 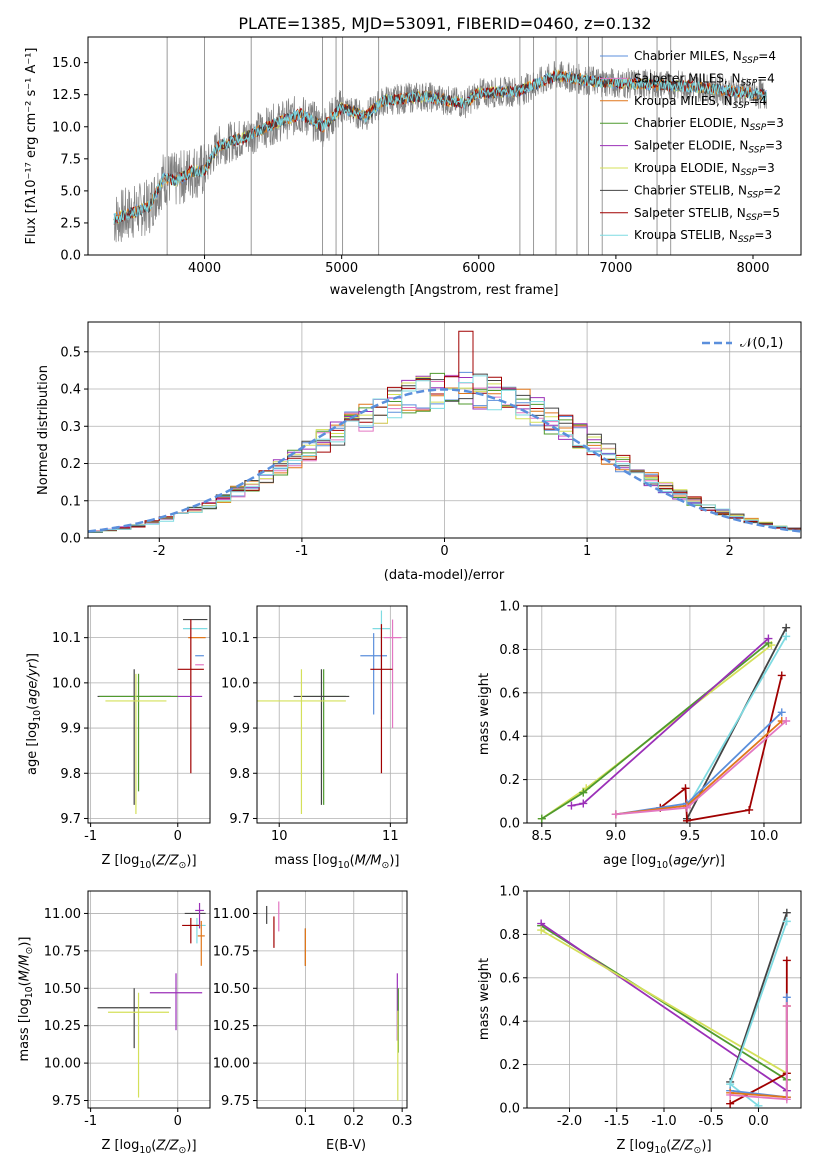 What do you see at coordinates (509, 978) in the screenshot?
I see `y-tick-label: 0.6` at bounding box center [509, 978].